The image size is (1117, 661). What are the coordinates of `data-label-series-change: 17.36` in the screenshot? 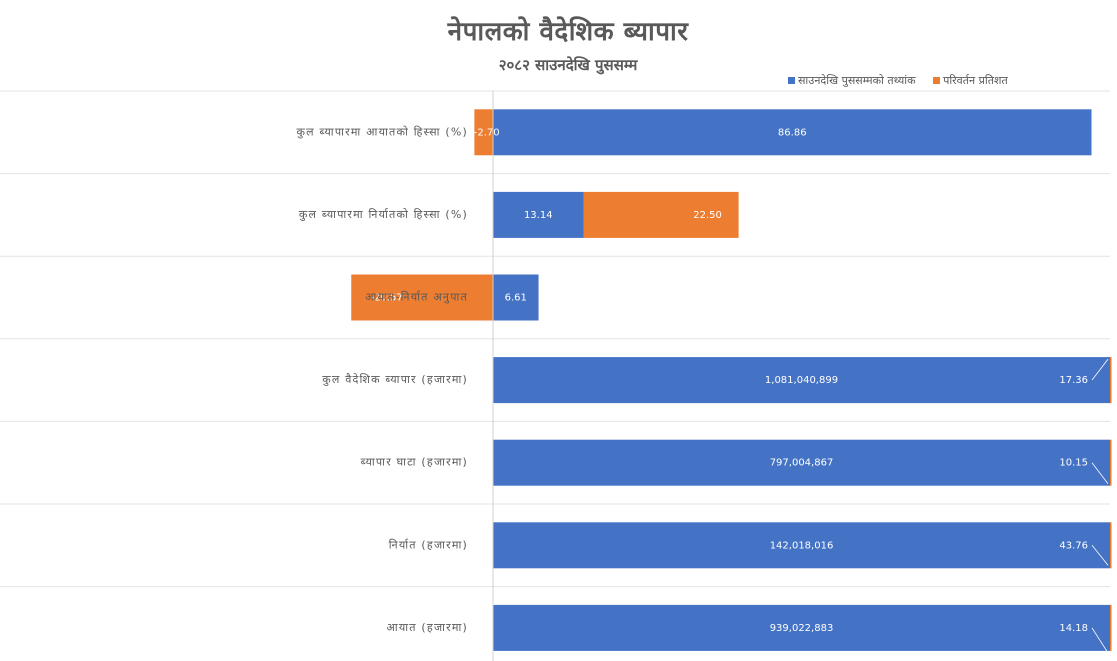 It's located at (1073, 380).